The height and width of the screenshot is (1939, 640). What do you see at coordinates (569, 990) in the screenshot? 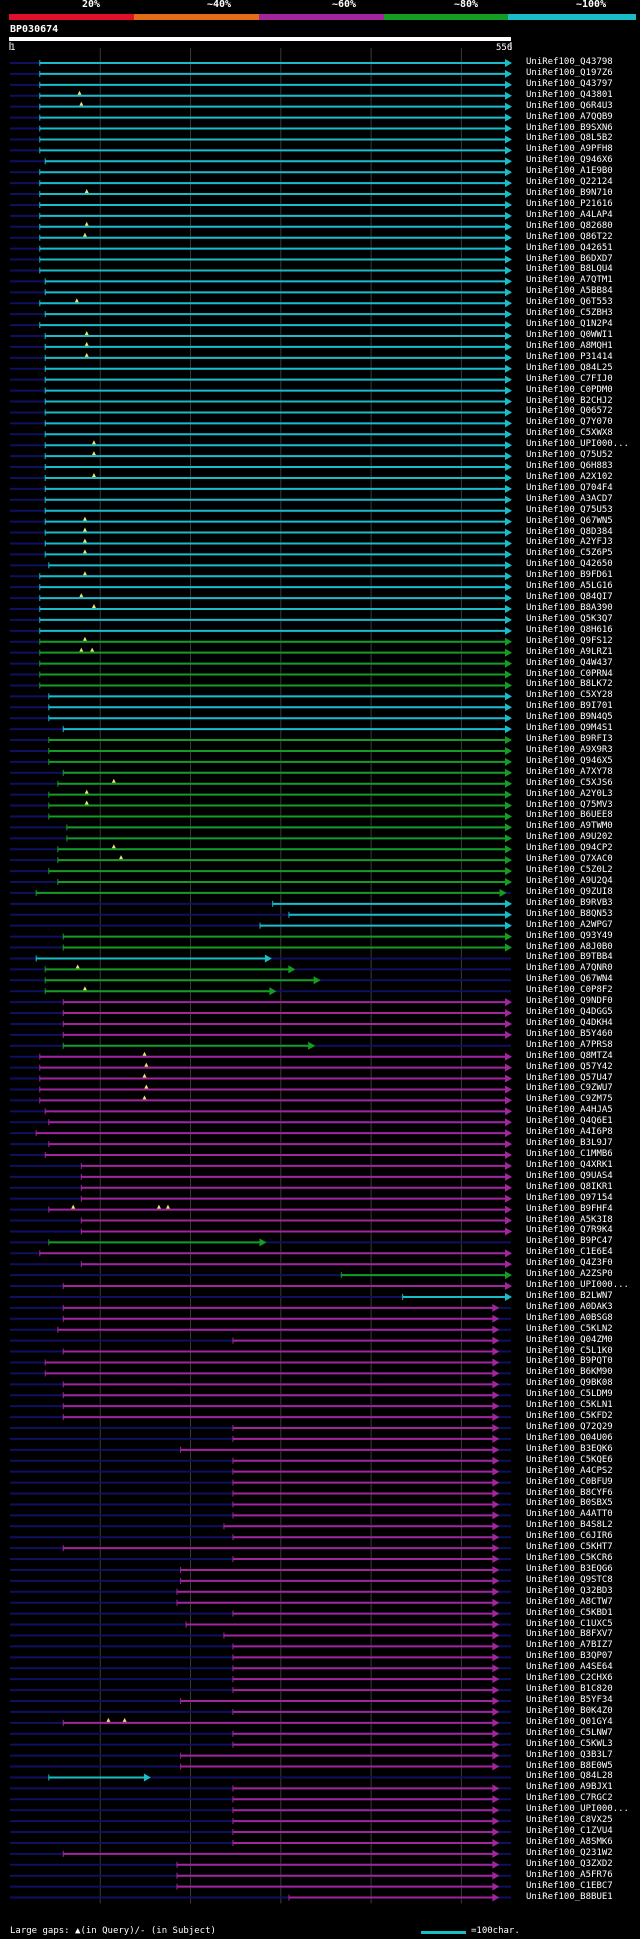
I see `hit-label: UniRef100_C0P8F2` at bounding box center [569, 990].